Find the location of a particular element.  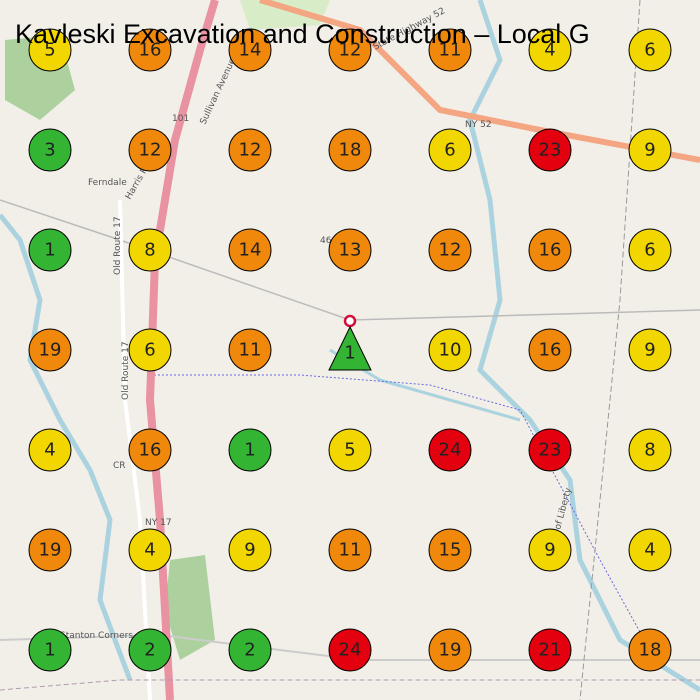

map-label: CR is located at coordinates (119, 466).